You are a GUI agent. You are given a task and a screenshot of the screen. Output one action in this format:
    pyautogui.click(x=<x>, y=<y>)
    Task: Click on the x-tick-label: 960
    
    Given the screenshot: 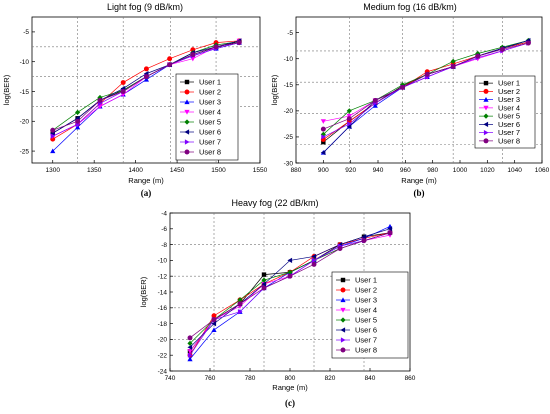 What is the action you would take?
    pyautogui.click(x=405, y=170)
    